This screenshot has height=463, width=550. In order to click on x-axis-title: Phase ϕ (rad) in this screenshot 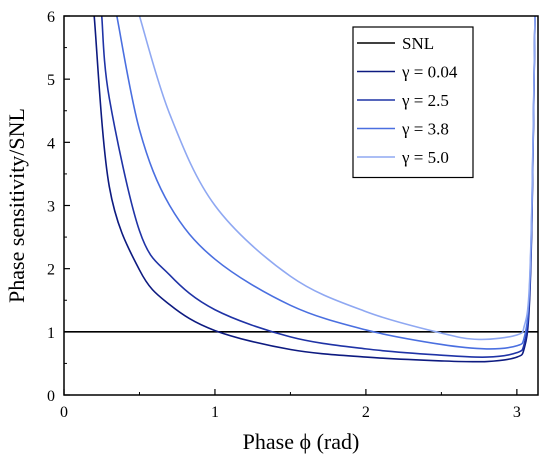, I will do `click(301, 441)`.